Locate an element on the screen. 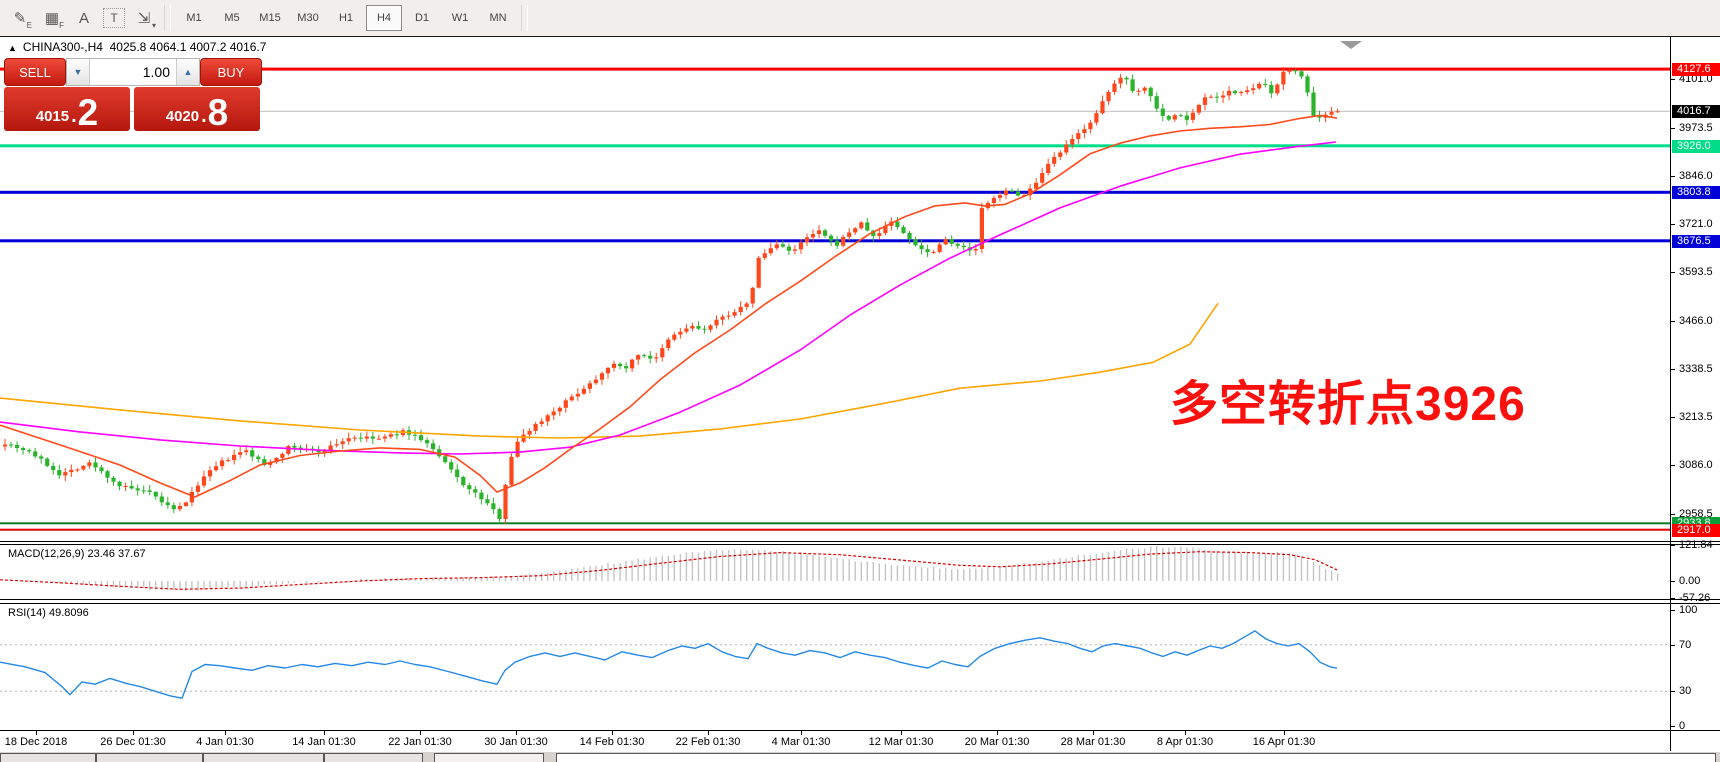  symbol-period-label: CHINA300-,H4 is located at coordinates (62, 47).